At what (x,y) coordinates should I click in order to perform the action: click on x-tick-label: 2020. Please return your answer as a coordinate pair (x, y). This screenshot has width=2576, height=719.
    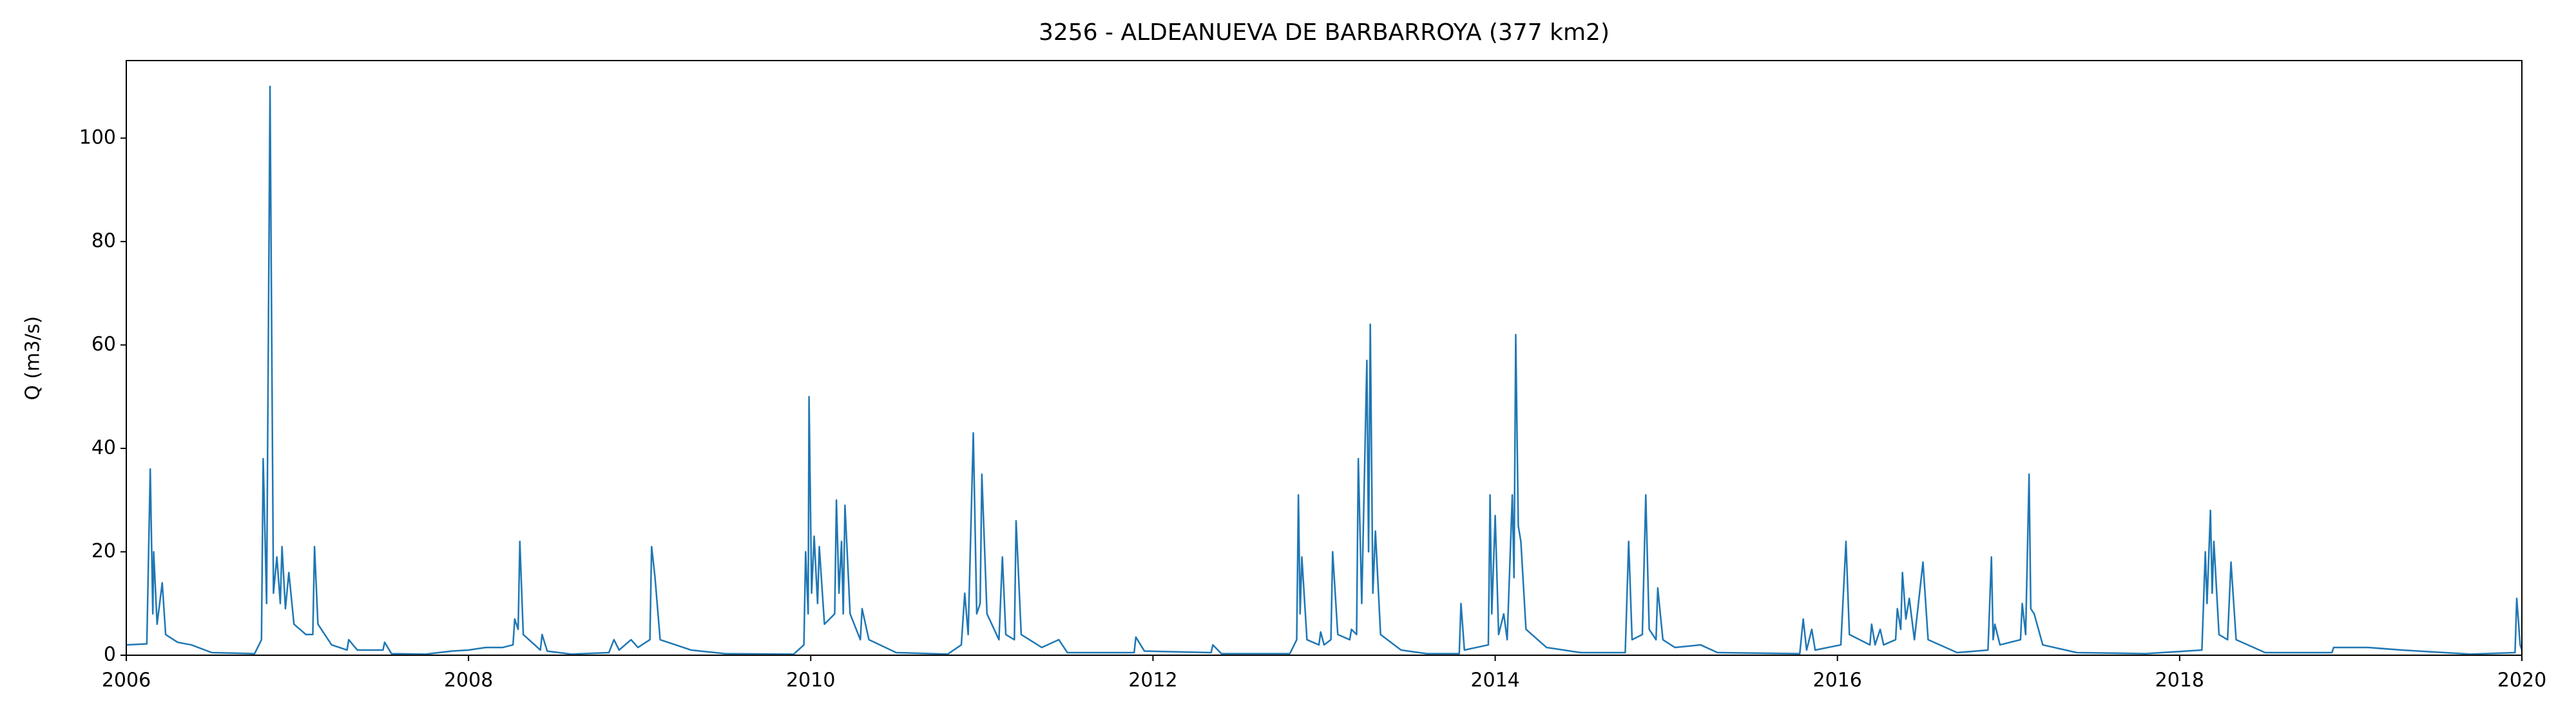
    Looking at the image, I should click on (2522, 680).